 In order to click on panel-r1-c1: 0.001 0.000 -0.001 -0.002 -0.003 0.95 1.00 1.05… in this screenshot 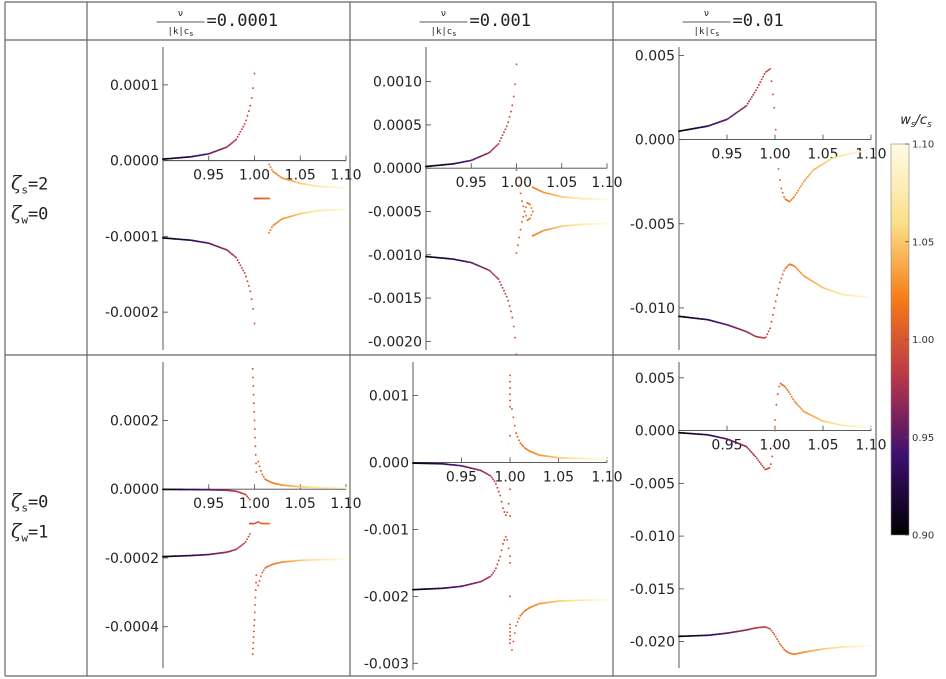, I will do `click(493, 517)`.